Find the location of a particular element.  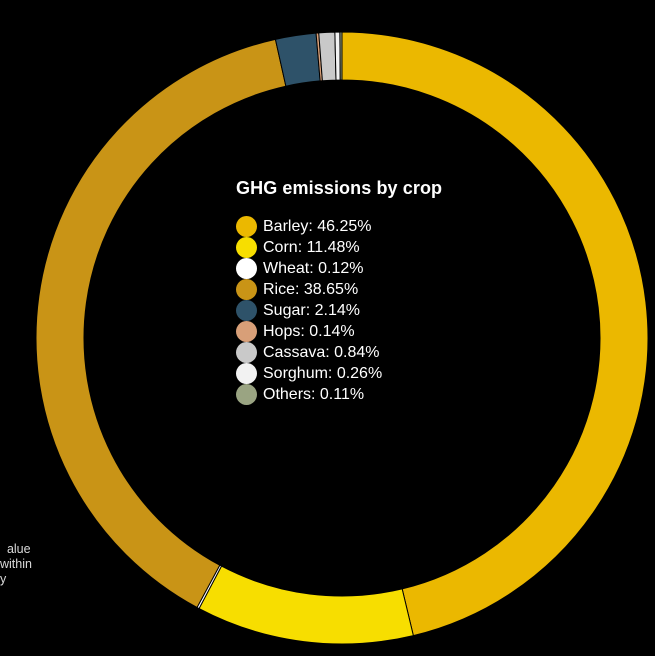

legend-item-sorghum: Sorghum: 0.26% is located at coordinates (366, 373).